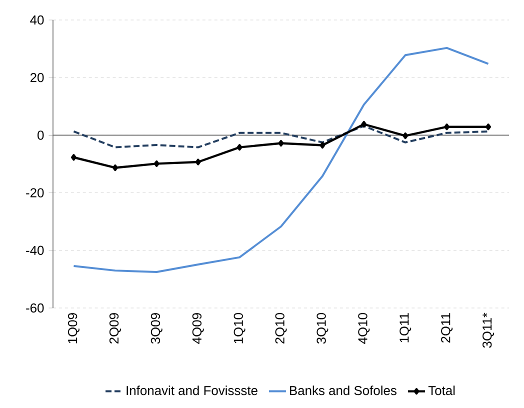  What do you see at coordinates (406, 327) in the screenshot?
I see `x-tick-label: 1Q11` at bounding box center [406, 327].